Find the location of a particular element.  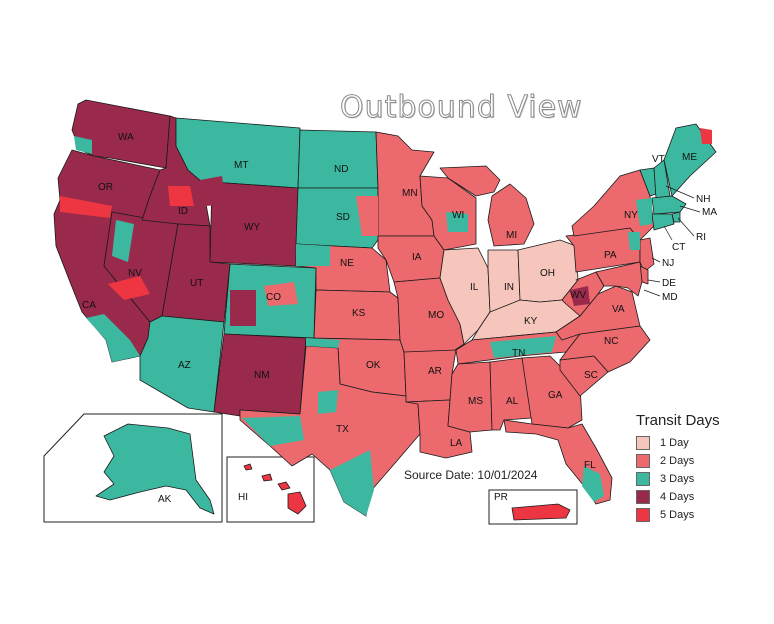

leader-ct is located at coordinates (668, 233).